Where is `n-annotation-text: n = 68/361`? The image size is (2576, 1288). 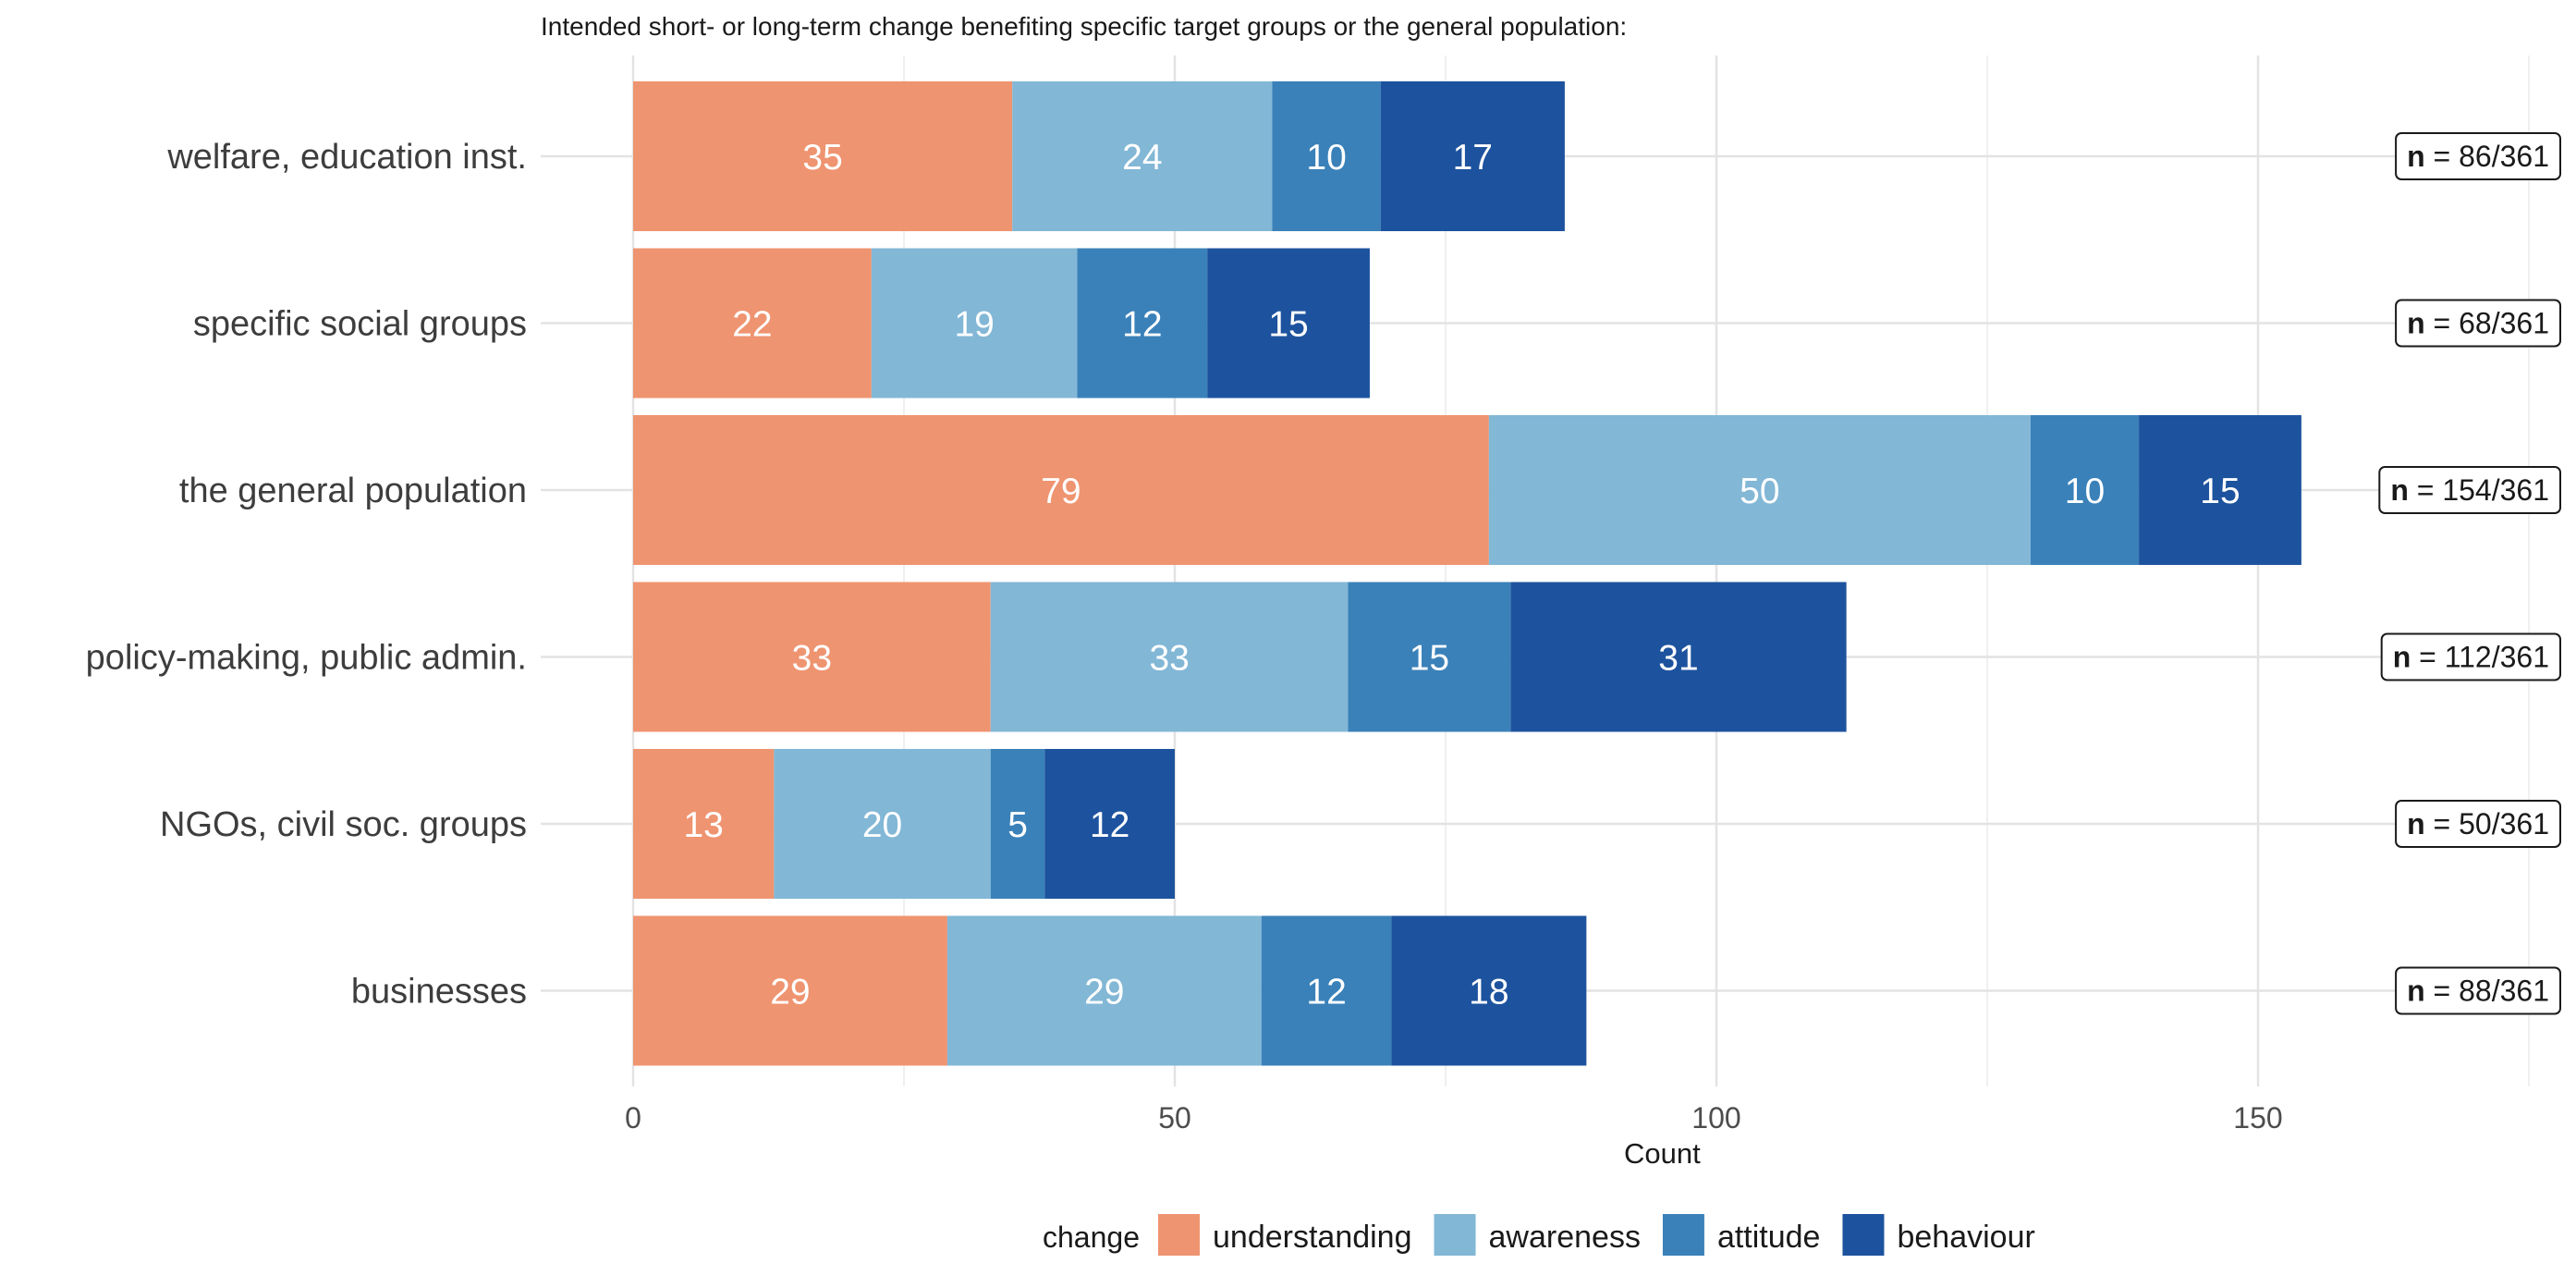
n-annotation-text: n = 68/361 is located at coordinates (2478, 324).